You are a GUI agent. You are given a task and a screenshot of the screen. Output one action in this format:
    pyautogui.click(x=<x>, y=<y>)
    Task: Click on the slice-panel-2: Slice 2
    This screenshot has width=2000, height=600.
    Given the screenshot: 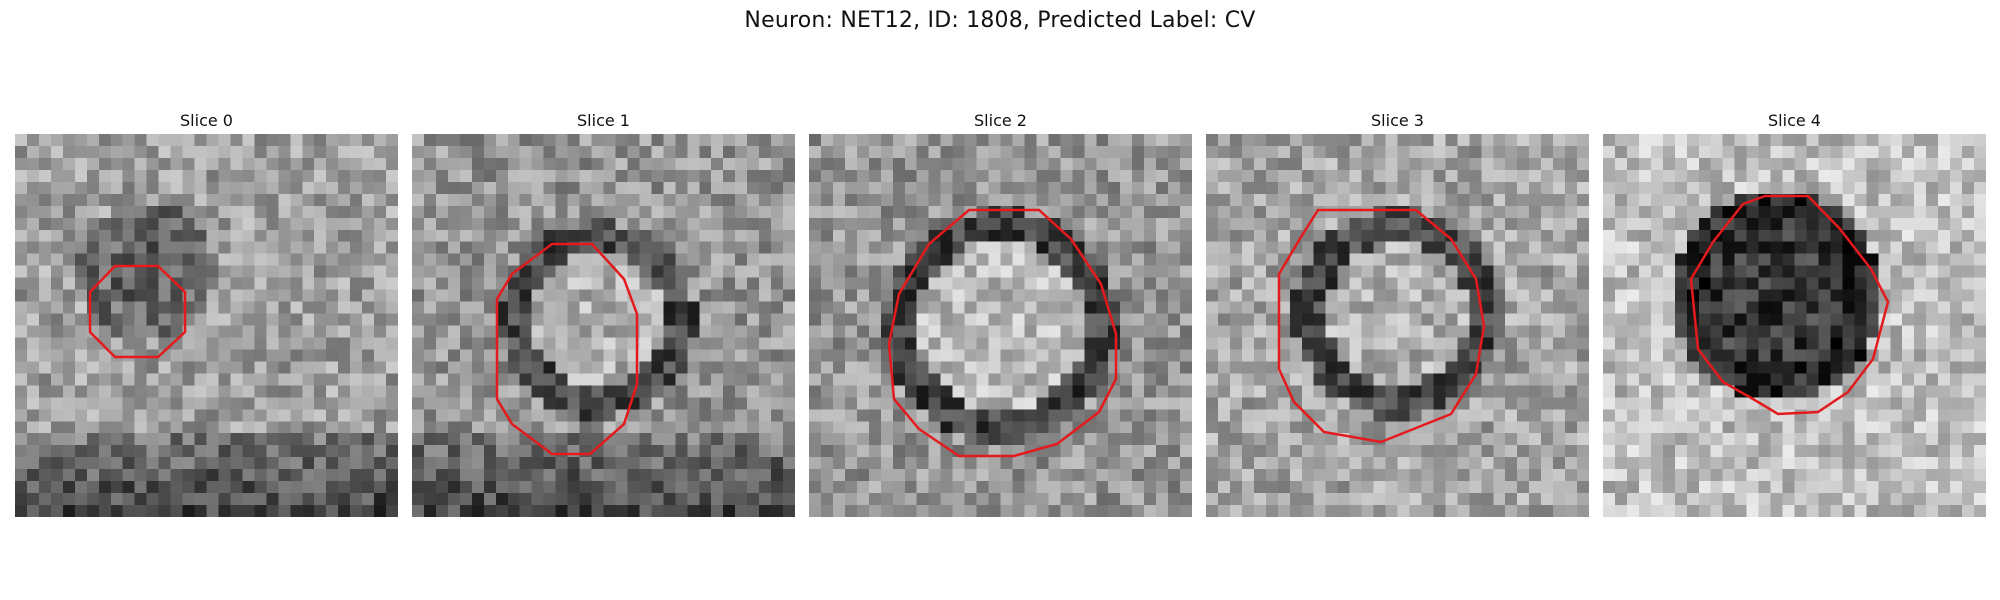 What is the action you would take?
    pyautogui.click(x=1000, y=313)
    